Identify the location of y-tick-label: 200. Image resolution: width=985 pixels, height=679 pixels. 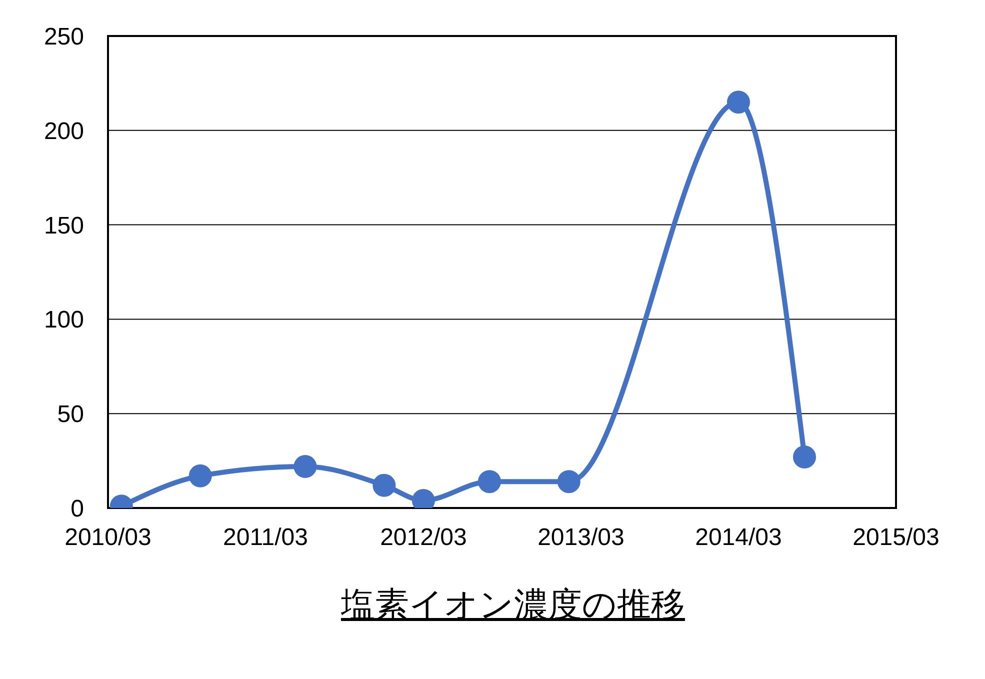
(64, 131).